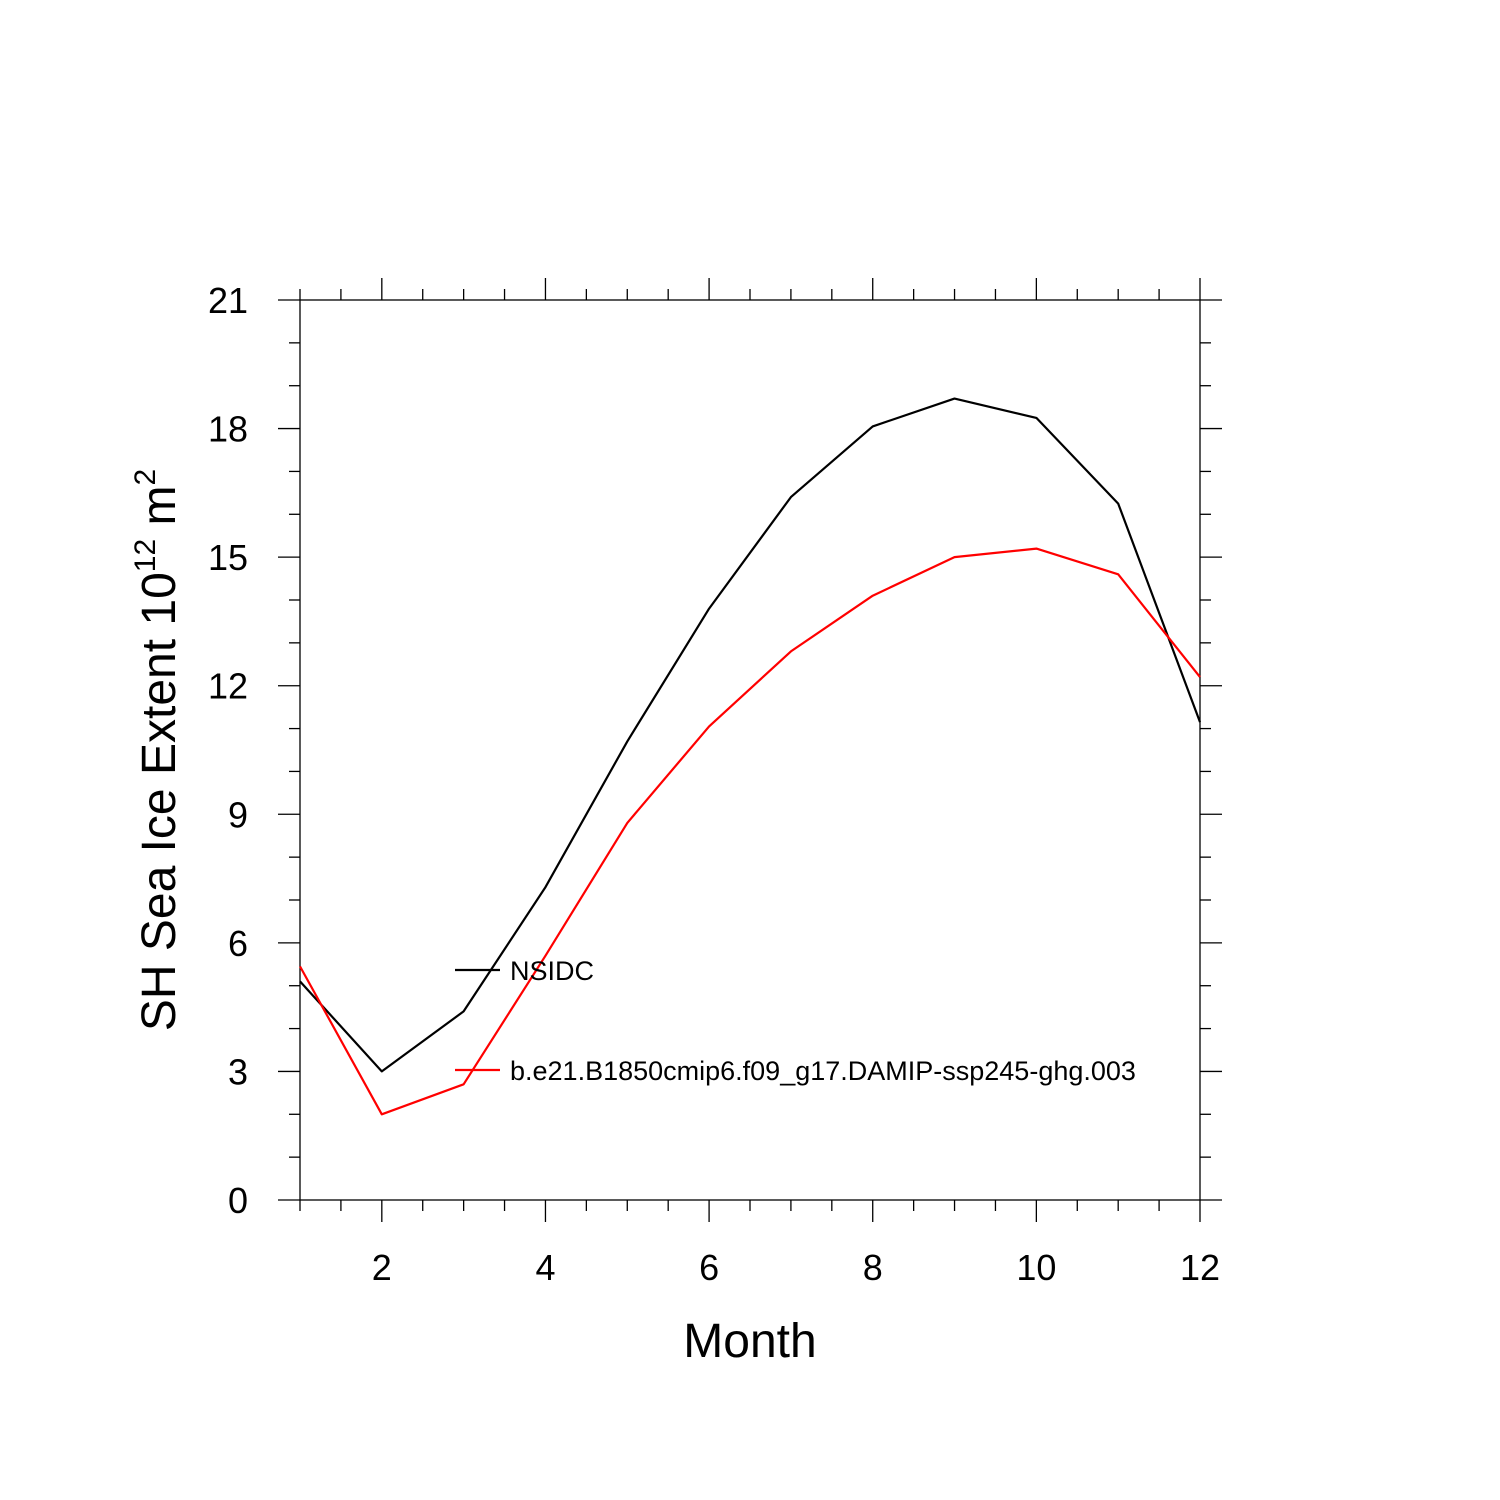  Describe the element at coordinates (749, 1341) in the screenshot. I see `x-axis-title: Month` at that location.